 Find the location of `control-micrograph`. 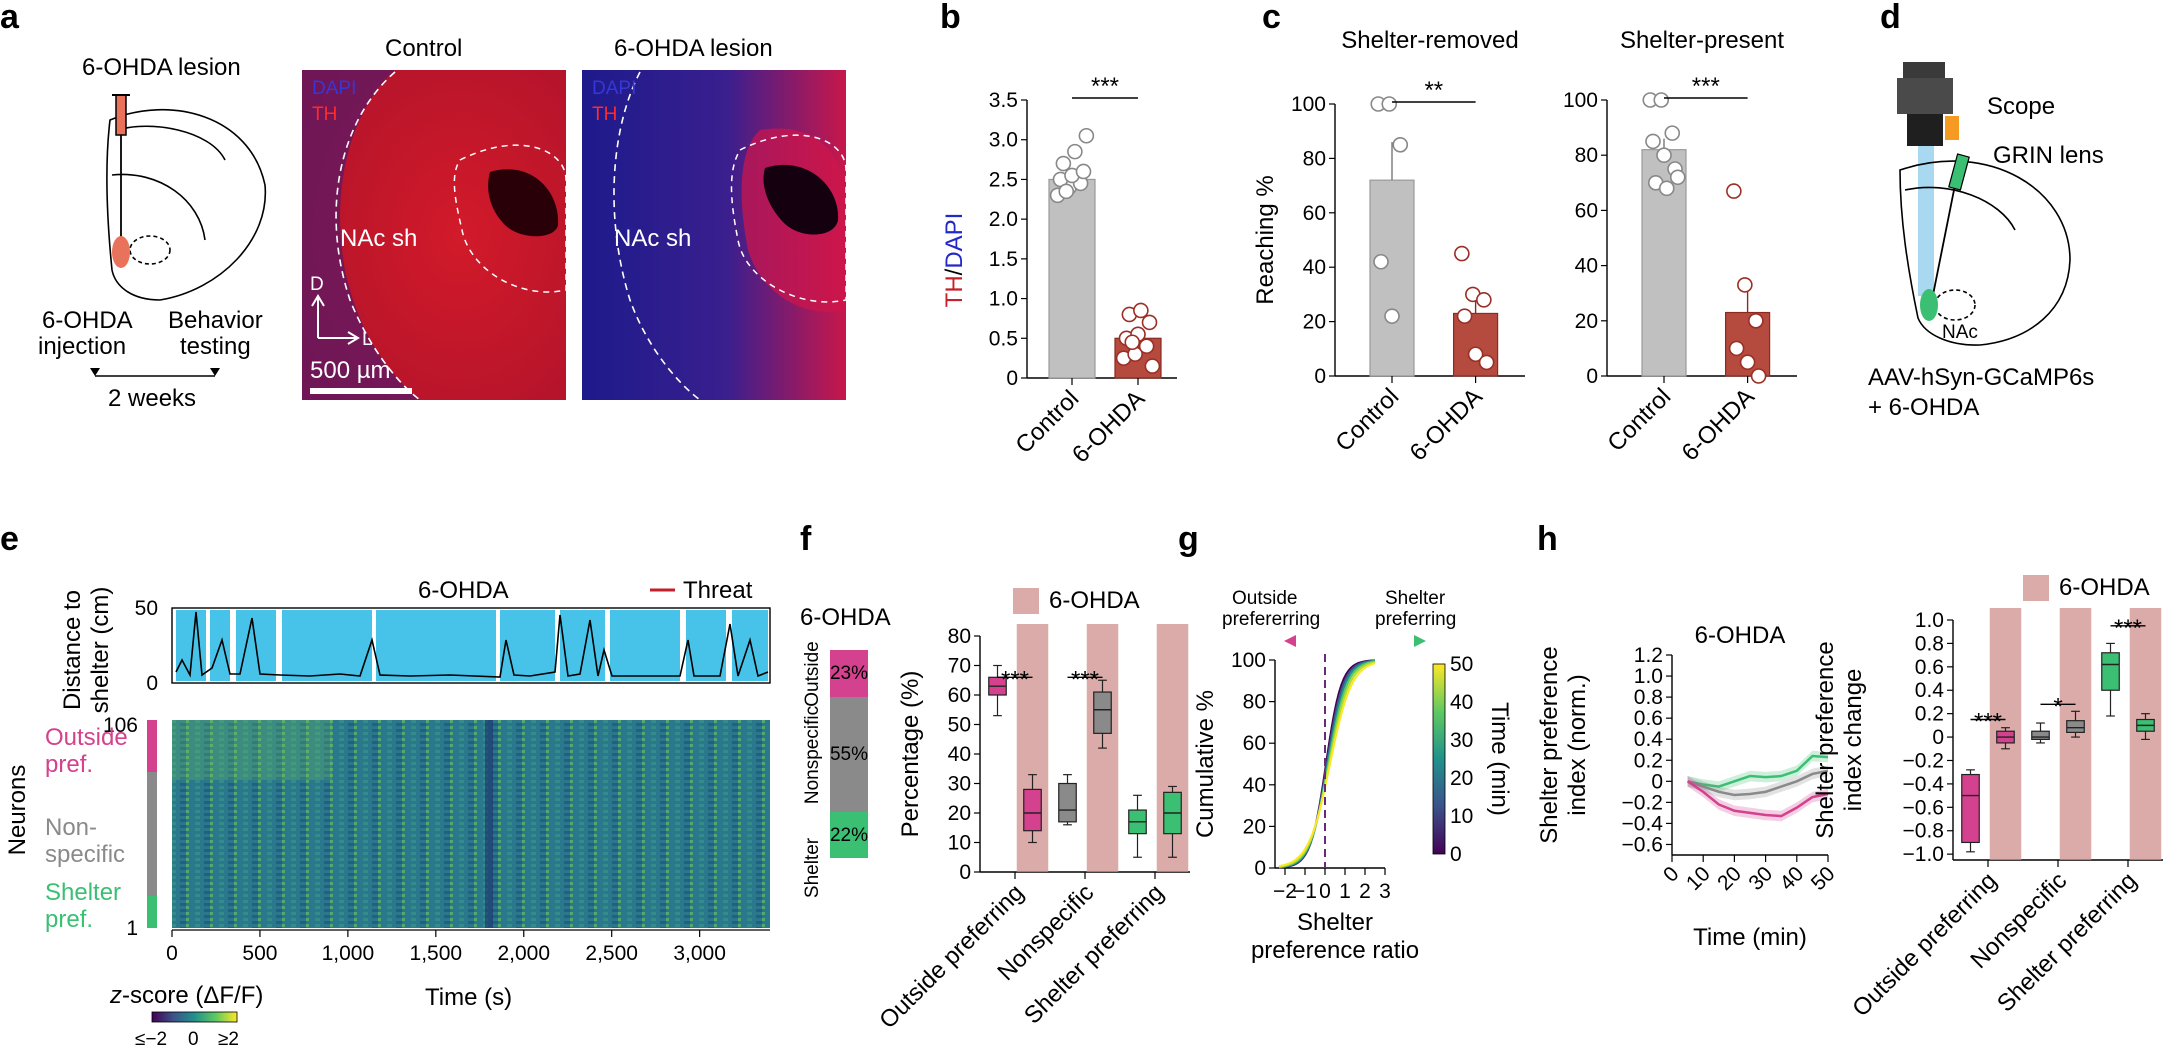

control-micrograph is located at coordinates (434, 235).